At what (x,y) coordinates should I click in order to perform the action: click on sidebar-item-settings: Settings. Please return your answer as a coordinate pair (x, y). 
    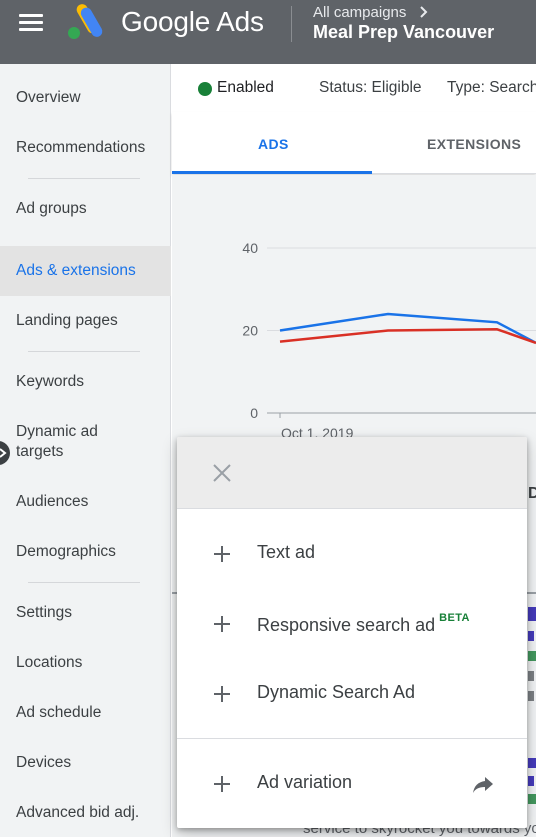
    Looking at the image, I should click on (44, 612).